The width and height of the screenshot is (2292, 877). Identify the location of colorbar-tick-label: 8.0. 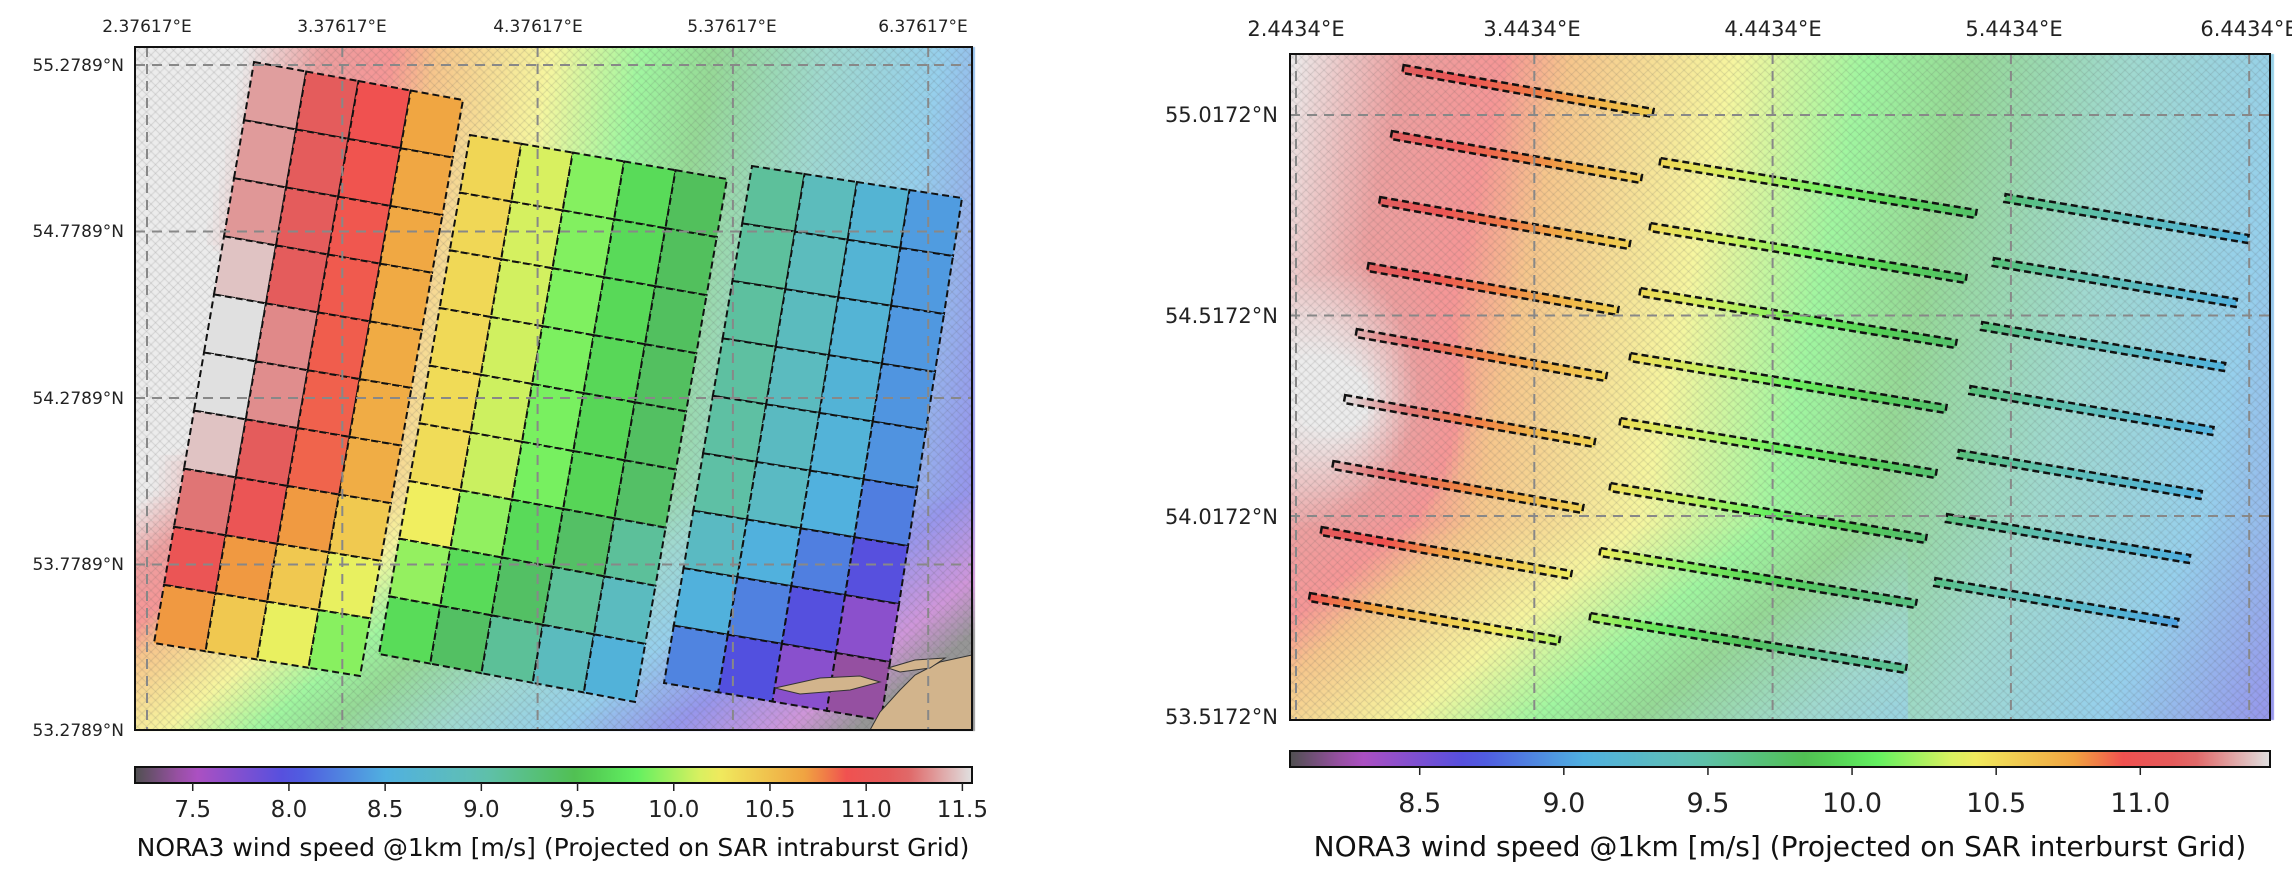
(289, 810).